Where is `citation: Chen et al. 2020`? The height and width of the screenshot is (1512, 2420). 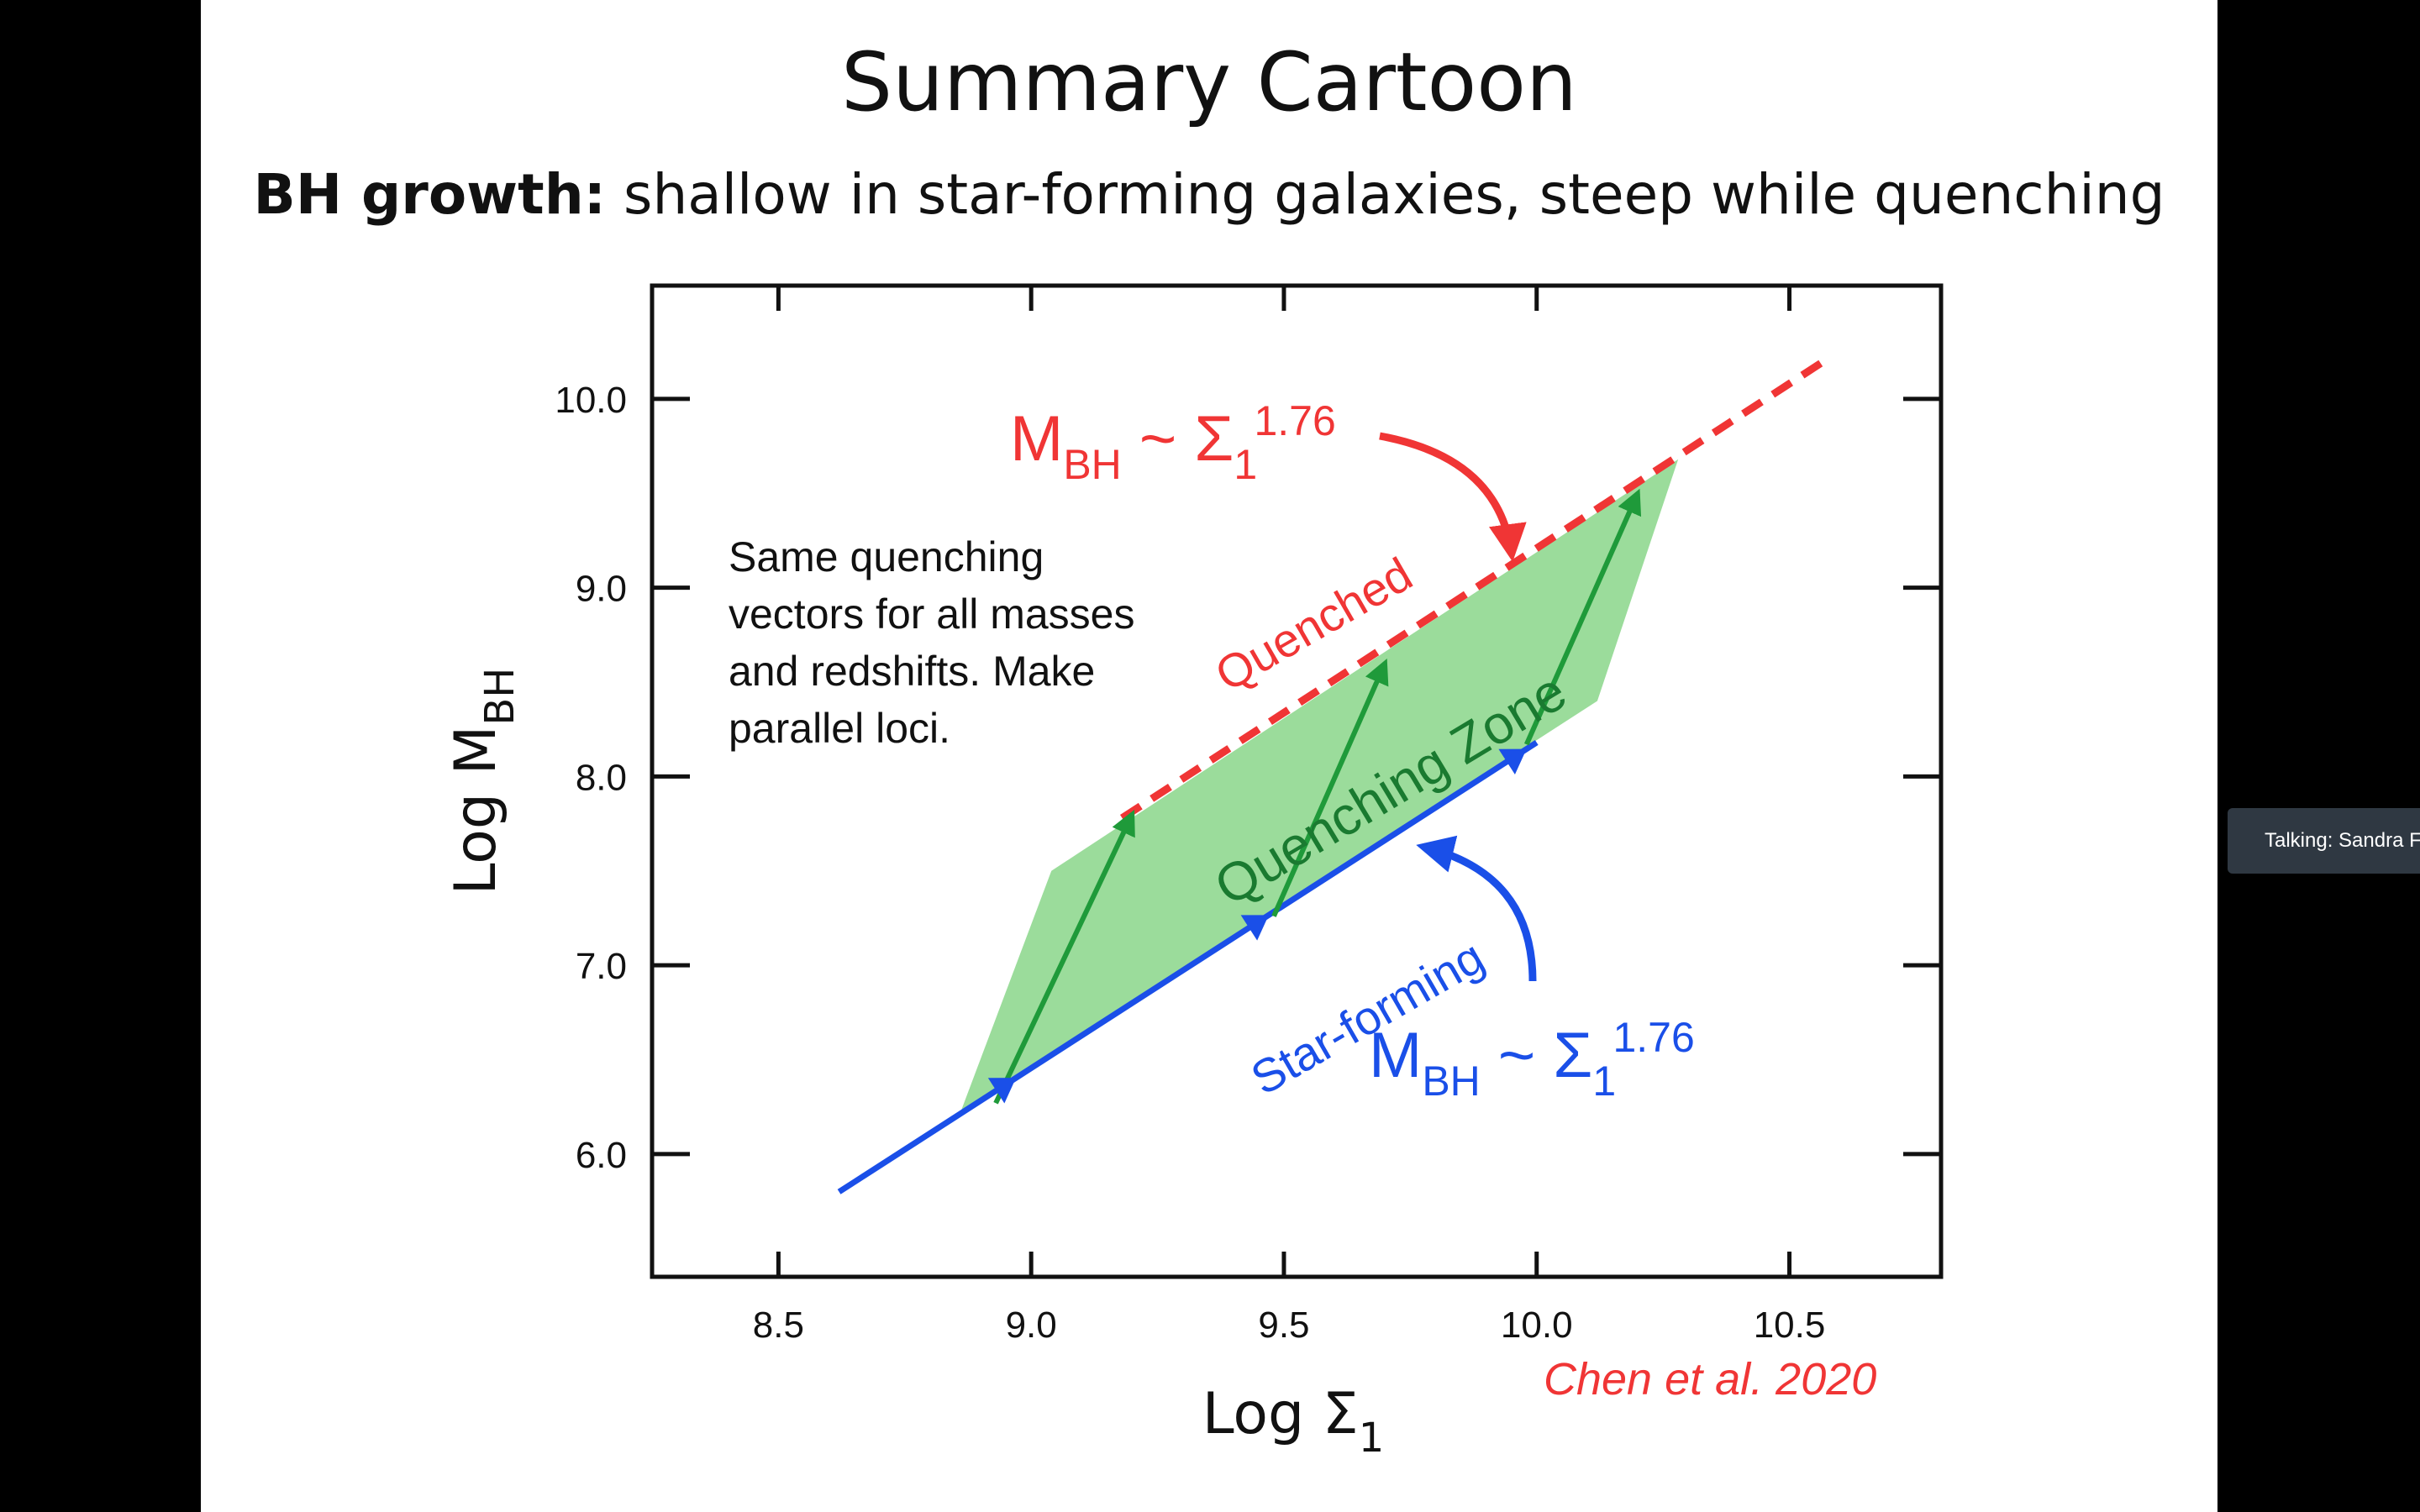
citation: Chen et al. 2020 is located at coordinates (1710, 1379).